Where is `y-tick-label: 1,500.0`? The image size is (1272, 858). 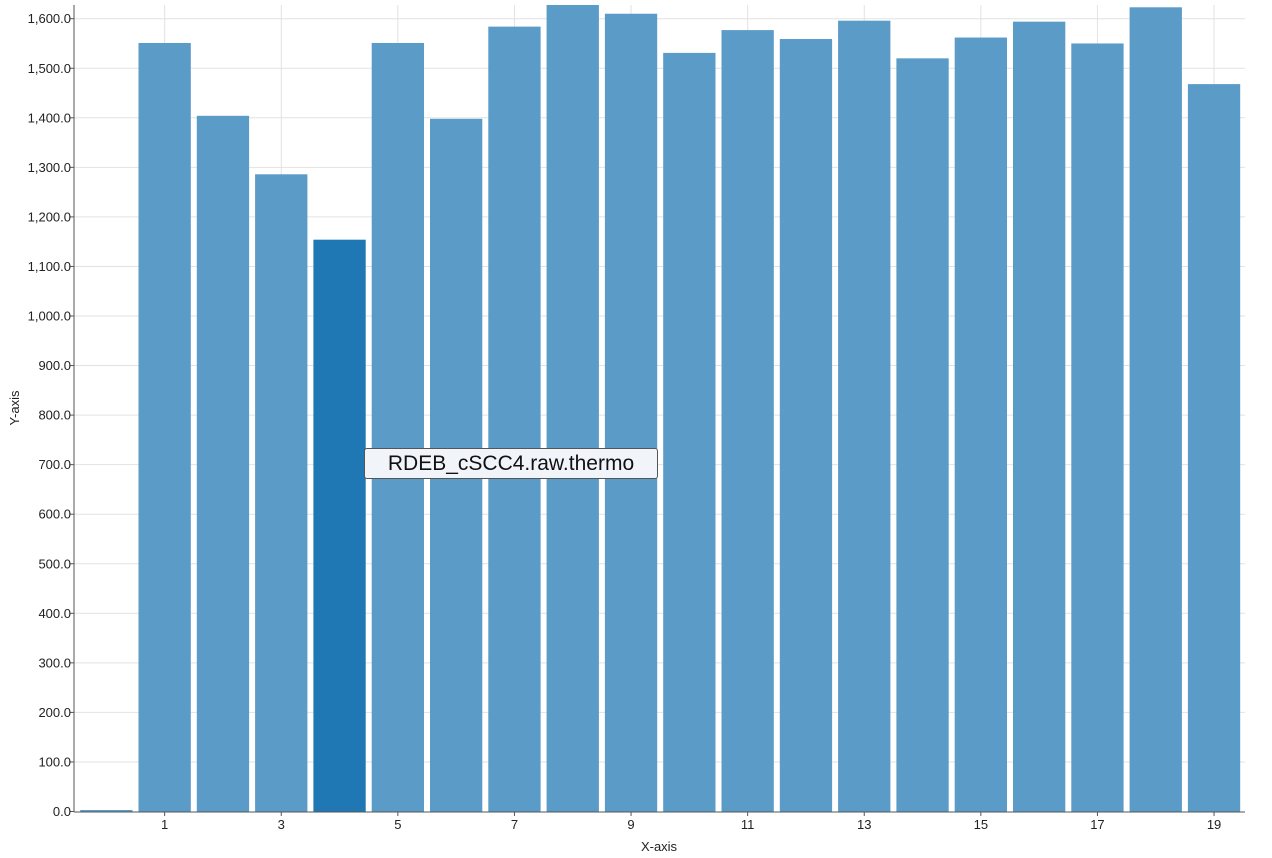 y-tick-label: 1,500.0 is located at coordinates (49, 68).